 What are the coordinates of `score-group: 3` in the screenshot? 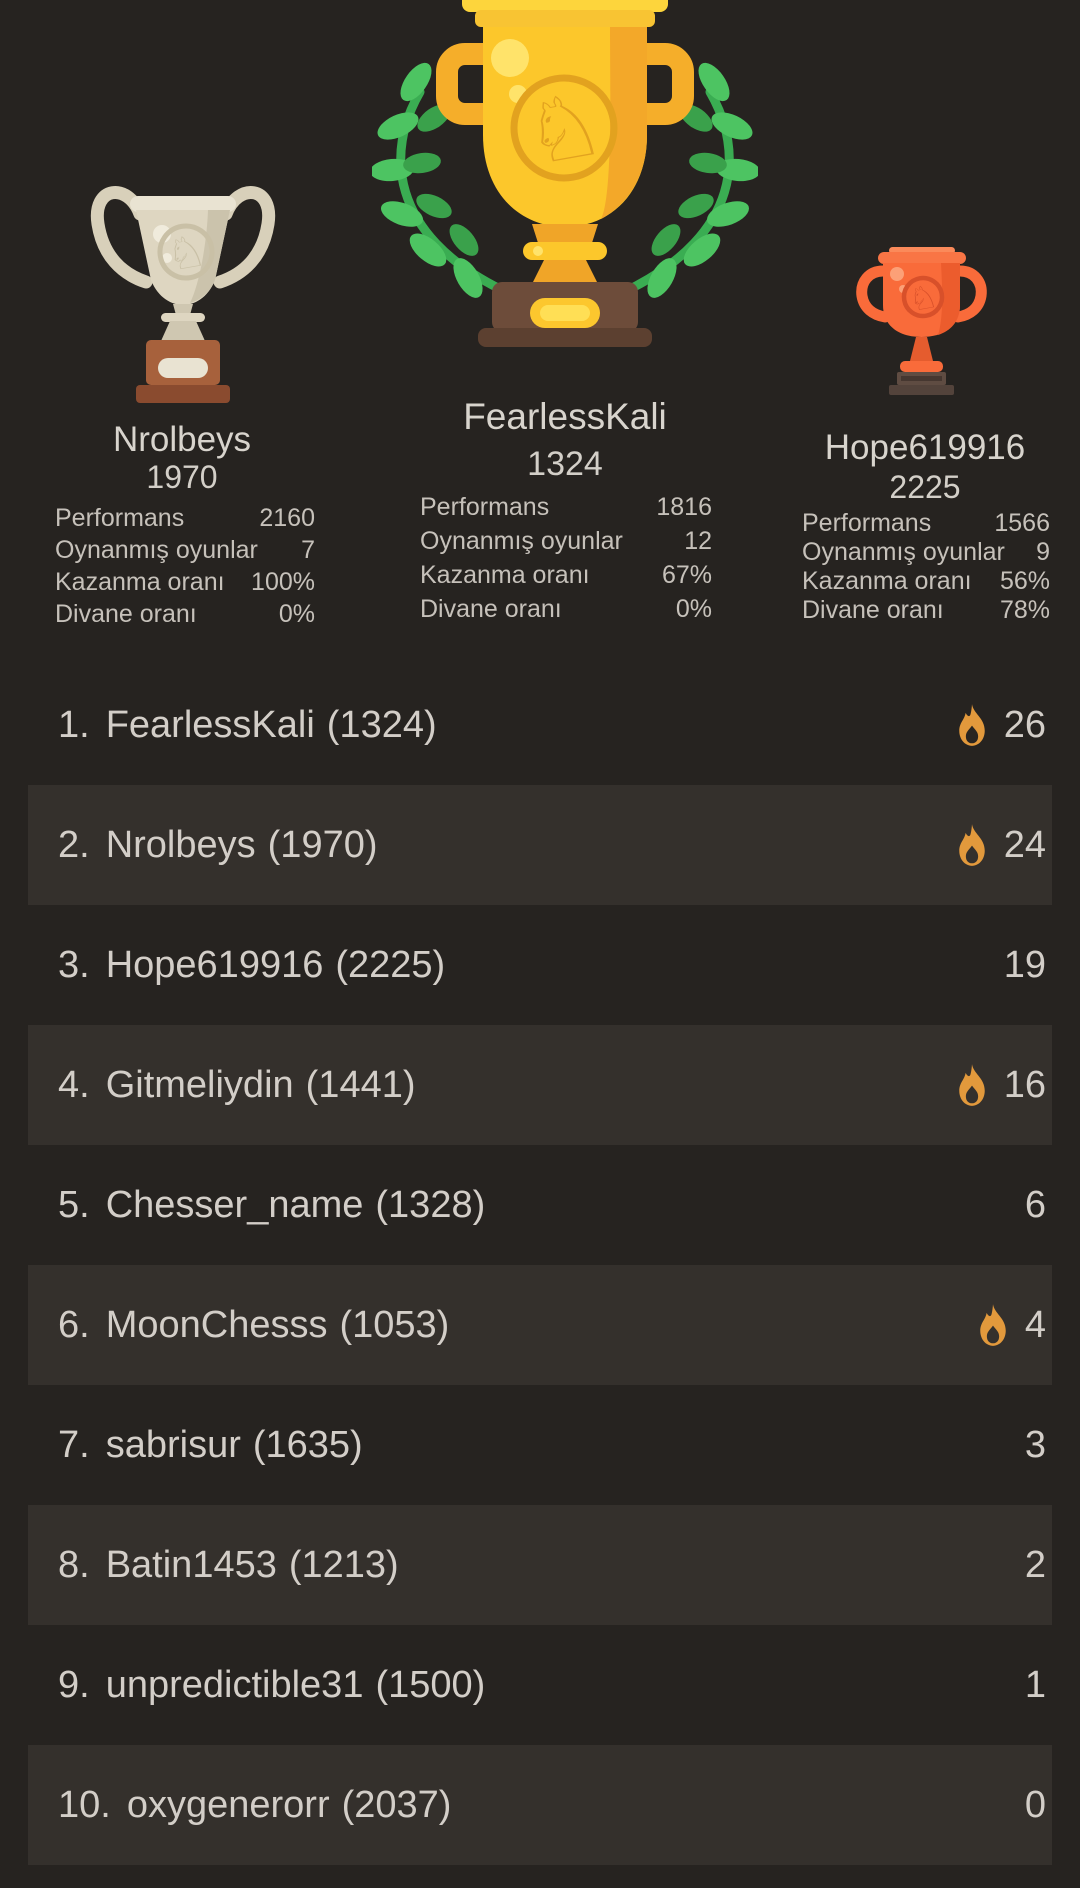 It's located at (1035, 1445).